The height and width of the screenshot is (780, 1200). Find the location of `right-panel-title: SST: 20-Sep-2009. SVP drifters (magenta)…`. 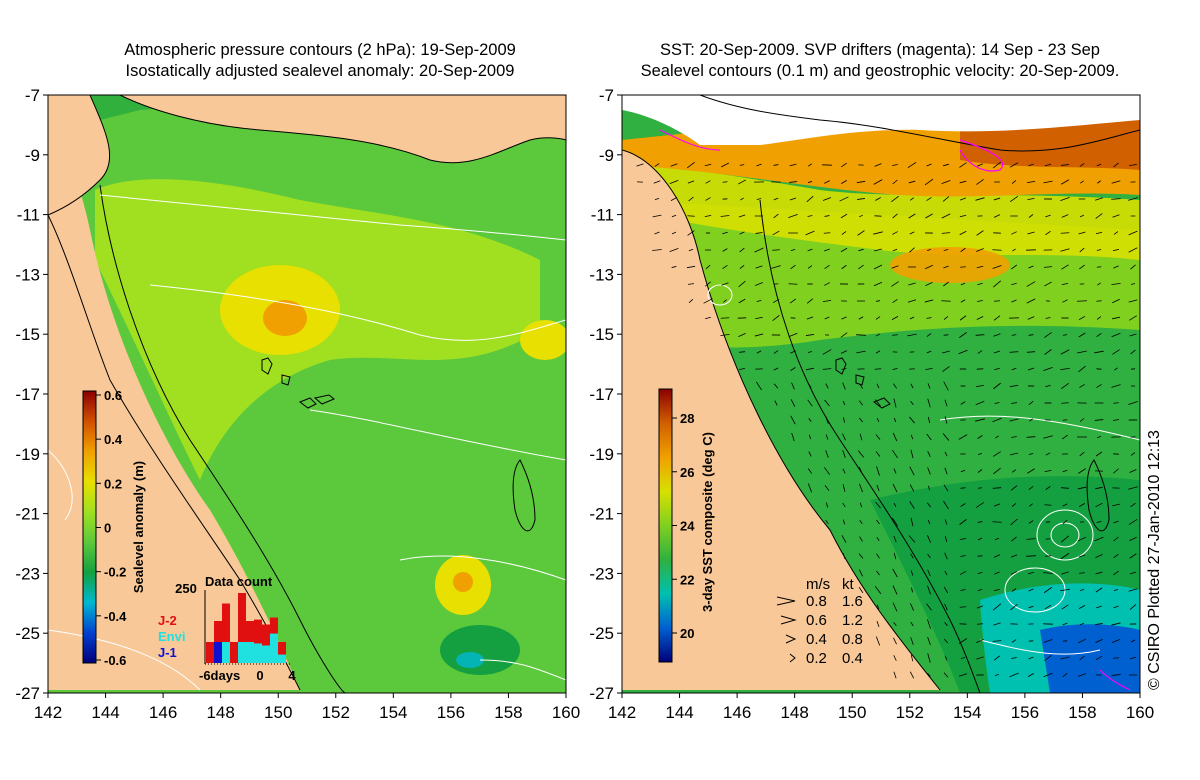

right-panel-title: SST: 20-Sep-2009. SVP drifters (magenta)… is located at coordinates (880, 61).